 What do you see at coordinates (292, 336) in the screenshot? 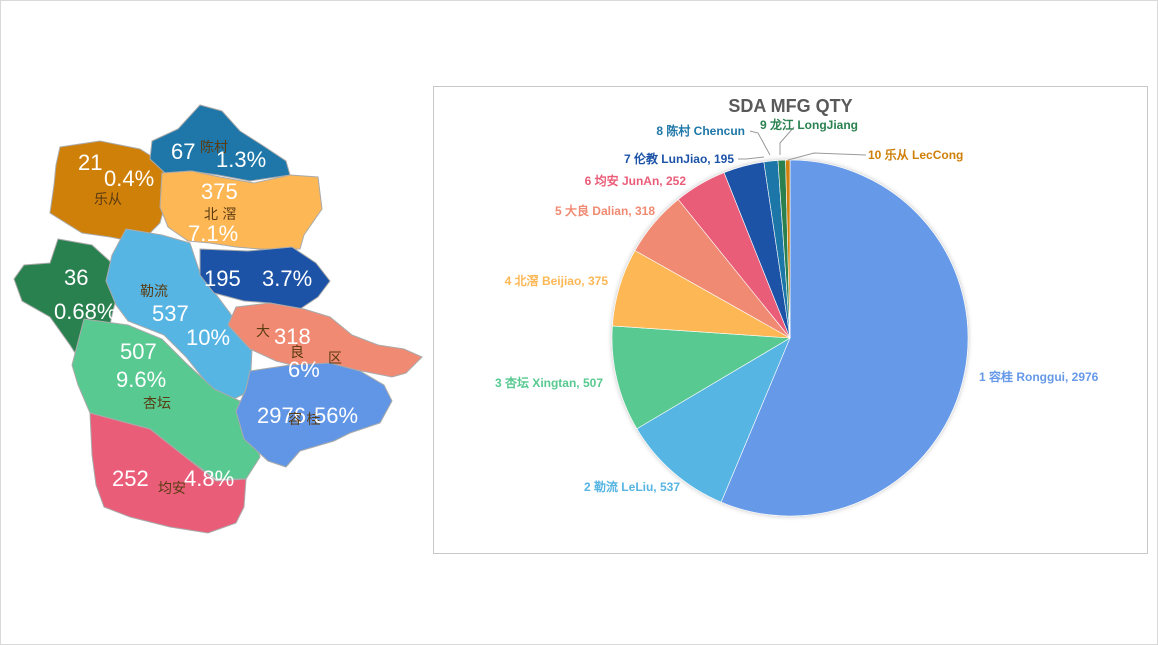
I see `dalian-value: 318` at bounding box center [292, 336].